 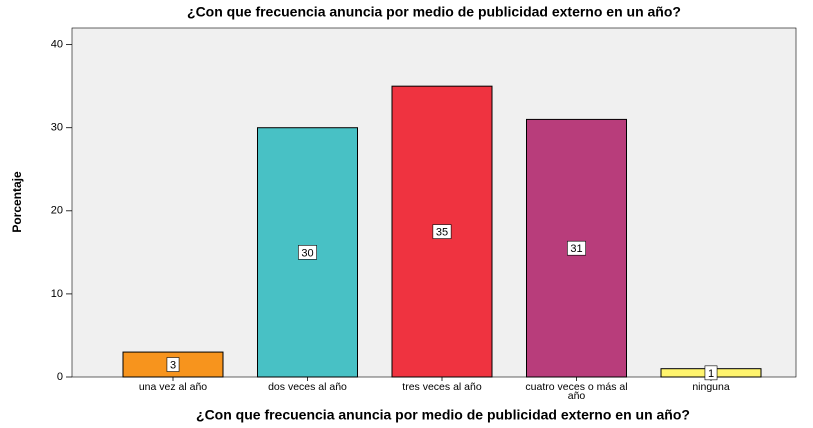 What do you see at coordinates (57, 294) in the screenshot?
I see `y-tick-label: 10` at bounding box center [57, 294].